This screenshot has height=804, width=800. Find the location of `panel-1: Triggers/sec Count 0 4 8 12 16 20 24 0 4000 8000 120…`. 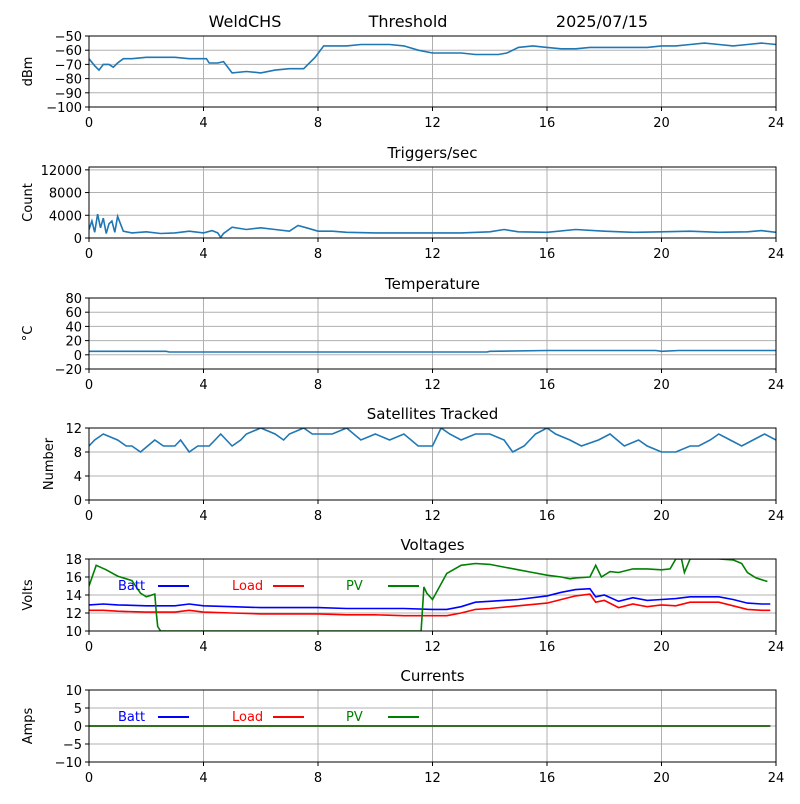

panel-1: Triggers/sec Count 0 4 8 12 16 20 24 0 4000 8000 120… is located at coordinates (402, 203).